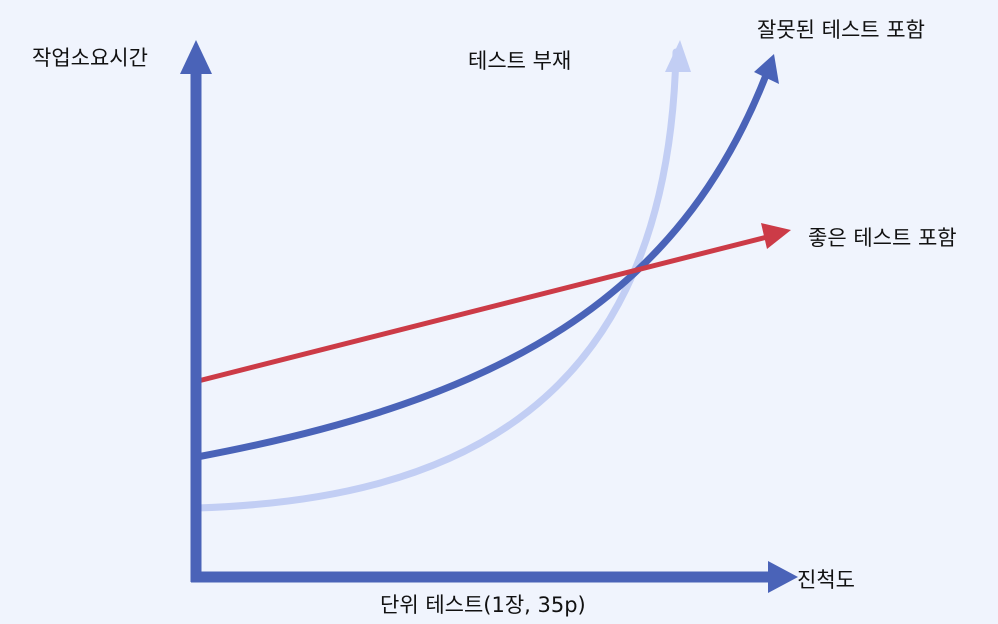 The height and width of the screenshot is (624, 998). What do you see at coordinates (678, 56) in the screenshot?
I see `no-test-arrowhead` at bounding box center [678, 56].